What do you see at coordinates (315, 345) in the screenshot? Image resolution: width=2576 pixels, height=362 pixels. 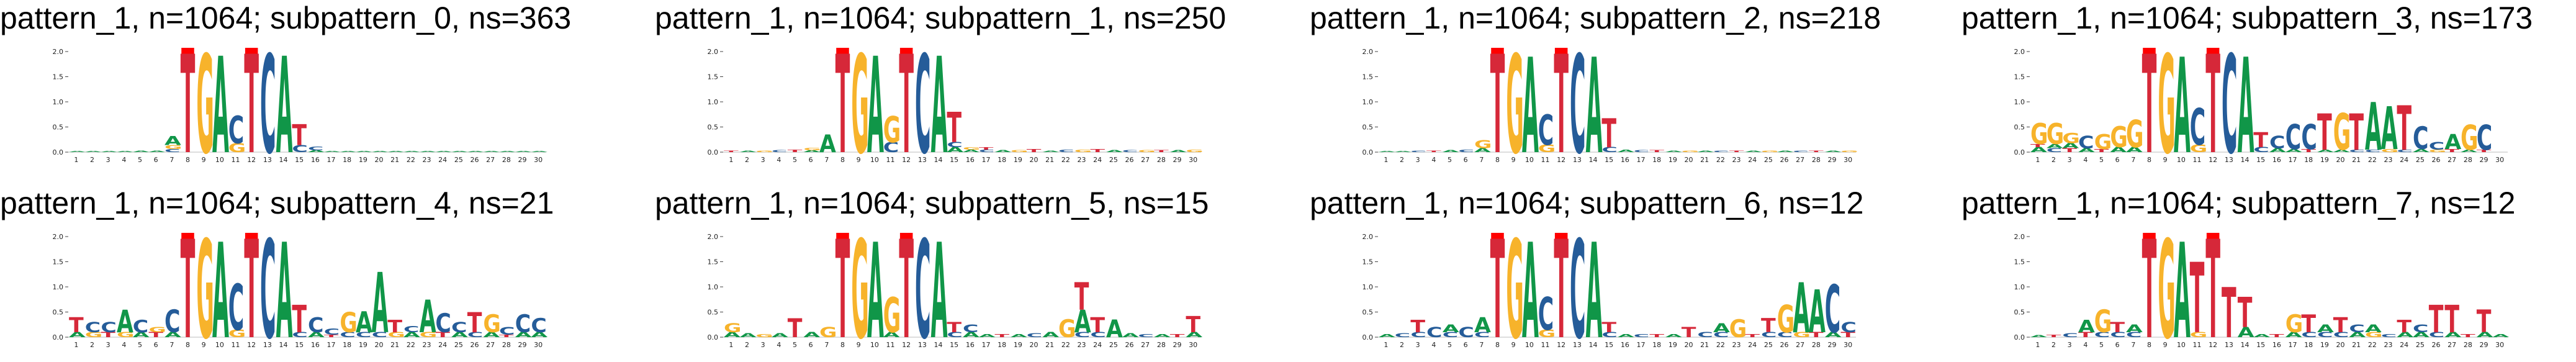 I see `x-tick-label: 16` at bounding box center [315, 345].